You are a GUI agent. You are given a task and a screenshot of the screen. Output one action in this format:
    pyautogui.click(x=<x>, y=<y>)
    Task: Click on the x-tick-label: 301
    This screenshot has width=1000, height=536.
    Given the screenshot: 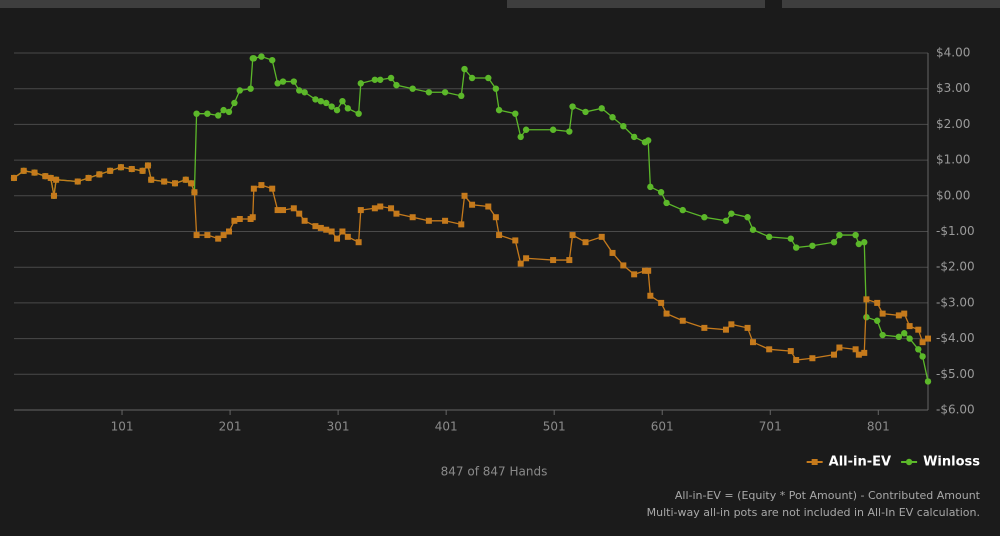 What is the action you would take?
    pyautogui.click(x=338, y=427)
    